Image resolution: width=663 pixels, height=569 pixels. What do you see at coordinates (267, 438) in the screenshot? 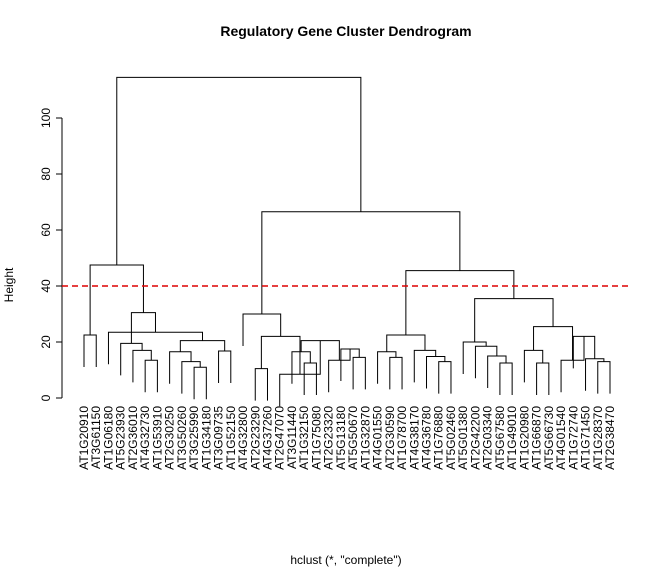
I see `leaf-label: AT4G37260` at bounding box center [267, 438].